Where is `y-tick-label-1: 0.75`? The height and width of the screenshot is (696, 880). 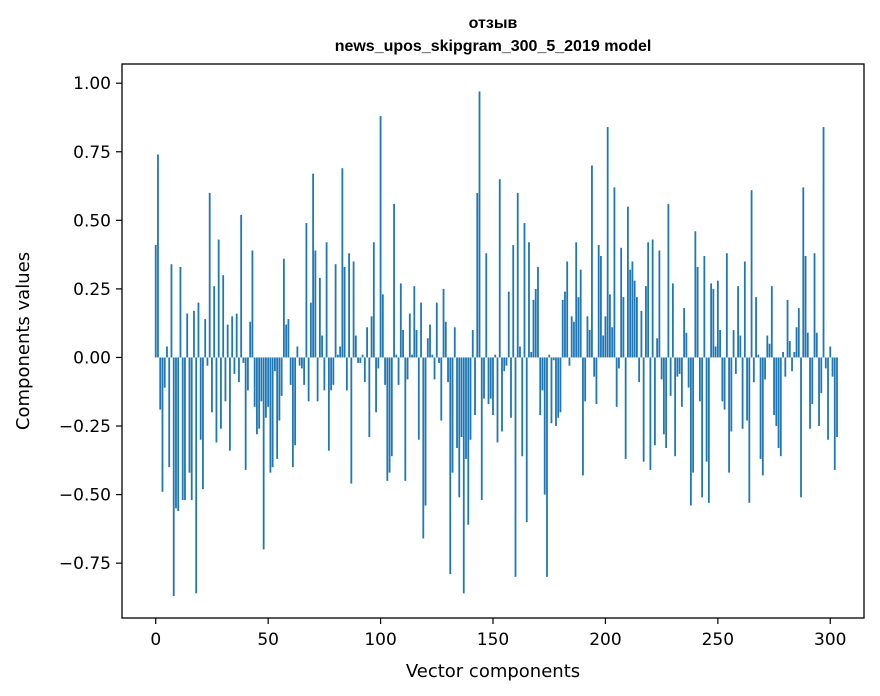 y-tick-label-1: 0.75 is located at coordinates (92, 153).